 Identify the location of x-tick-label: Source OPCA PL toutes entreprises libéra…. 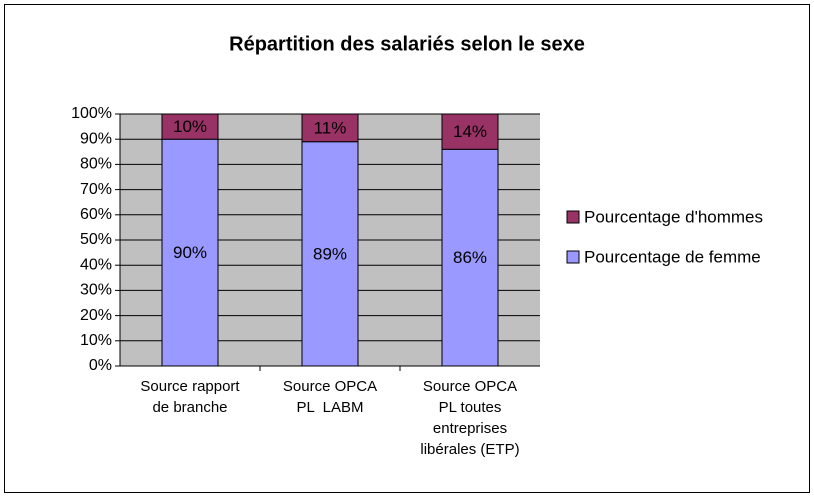
(471, 418).